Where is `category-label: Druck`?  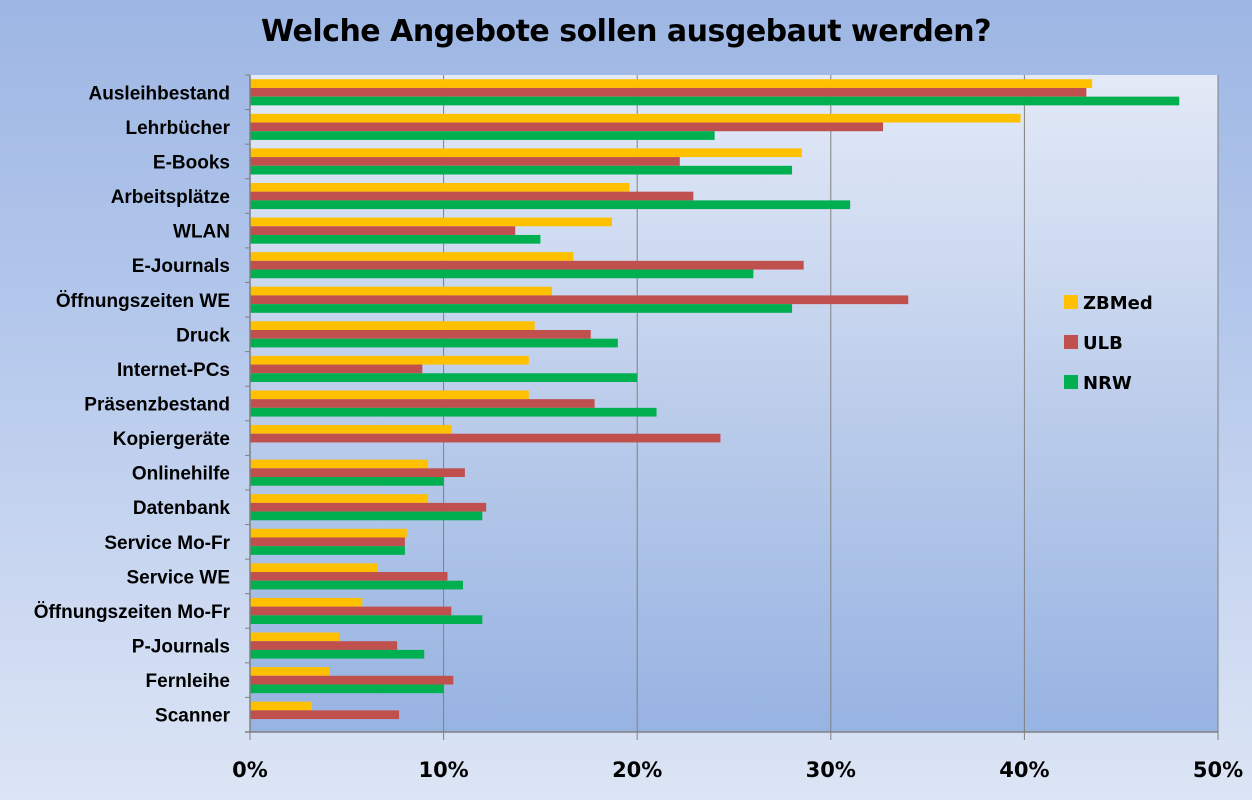
category-label: Druck is located at coordinates (203, 335).